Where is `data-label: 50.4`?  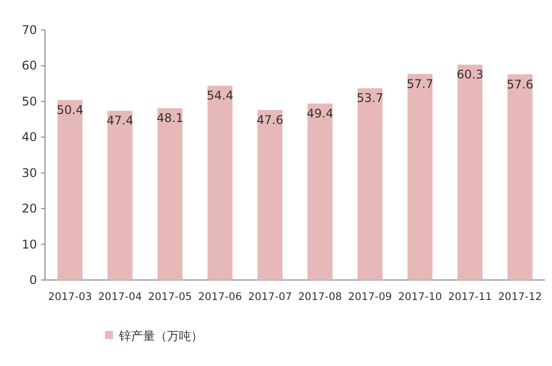
data-label: 50.4 is located at coordinates (70, 110).